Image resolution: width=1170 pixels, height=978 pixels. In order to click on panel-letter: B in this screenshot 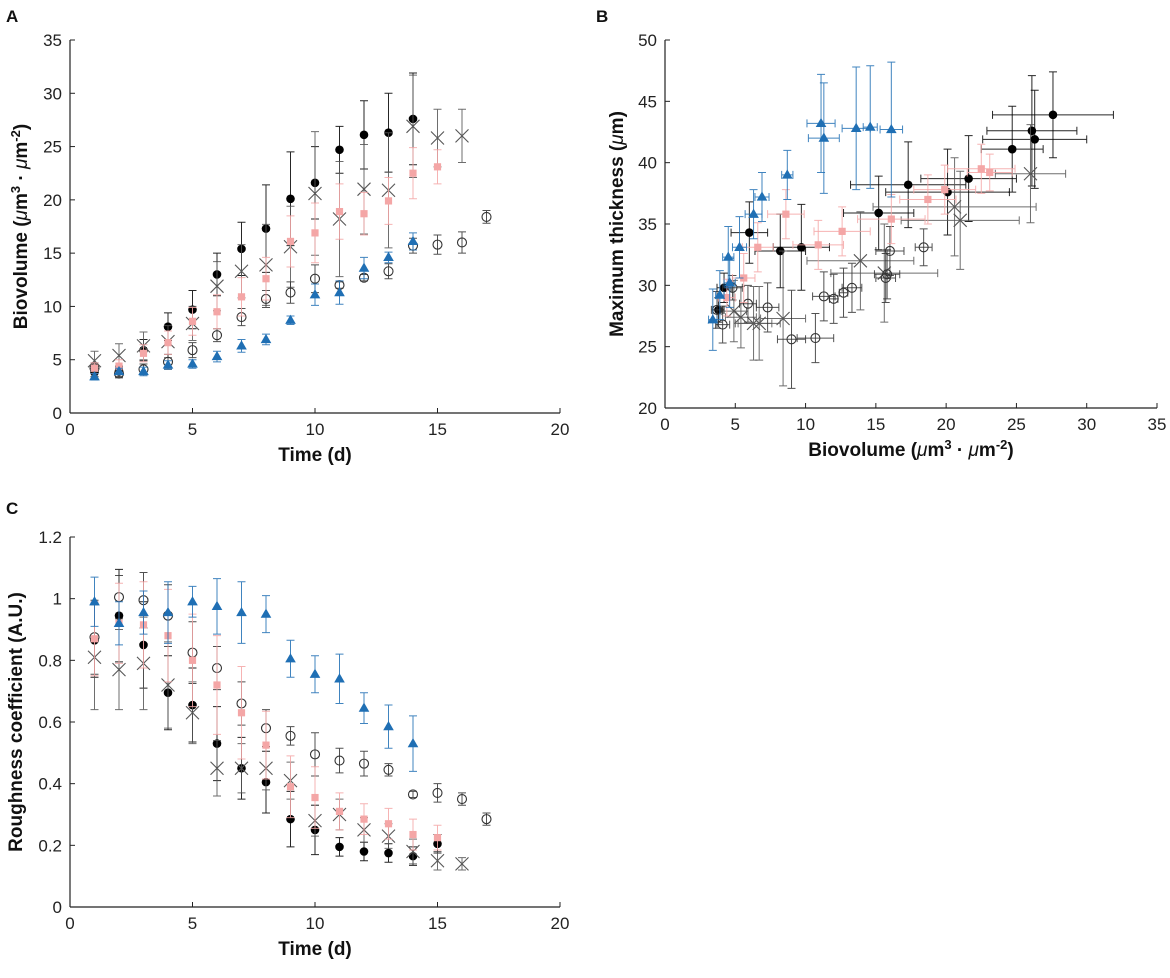, I will do `click(602, 16)`.